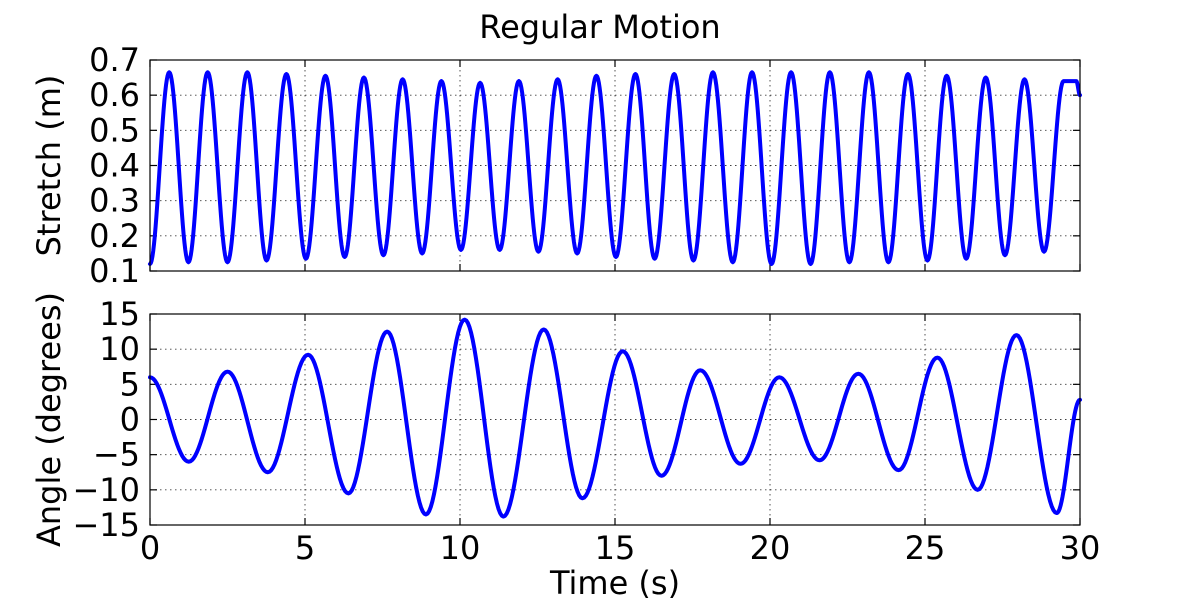 The height and width of the screenshot is (600, 1200). Describe the element at coordinates (49, 166) in the screenshot. I see `stretch-y-axis-label: Stretch (m)` at that location.